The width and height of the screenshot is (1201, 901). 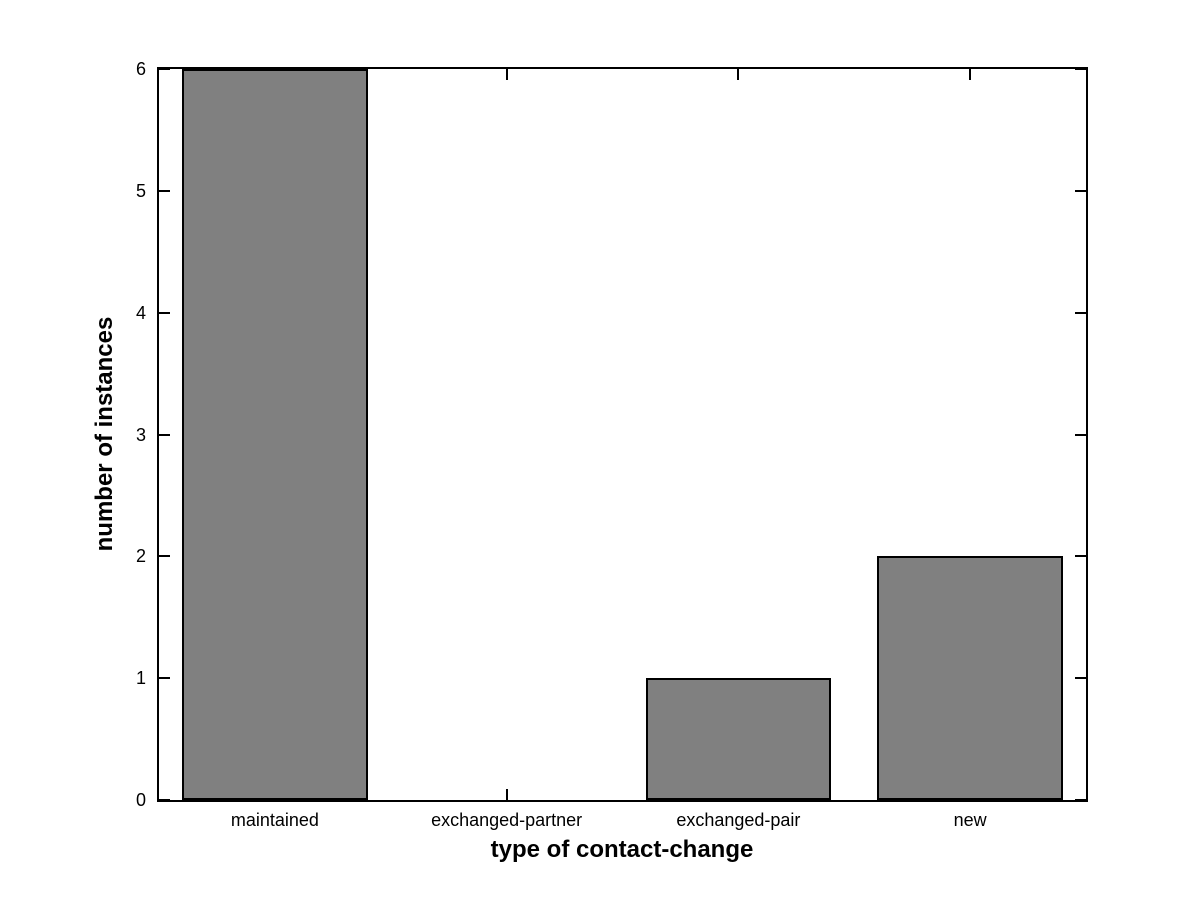 I want to click on y-tick-label: 3, so click(x=140, y=434).